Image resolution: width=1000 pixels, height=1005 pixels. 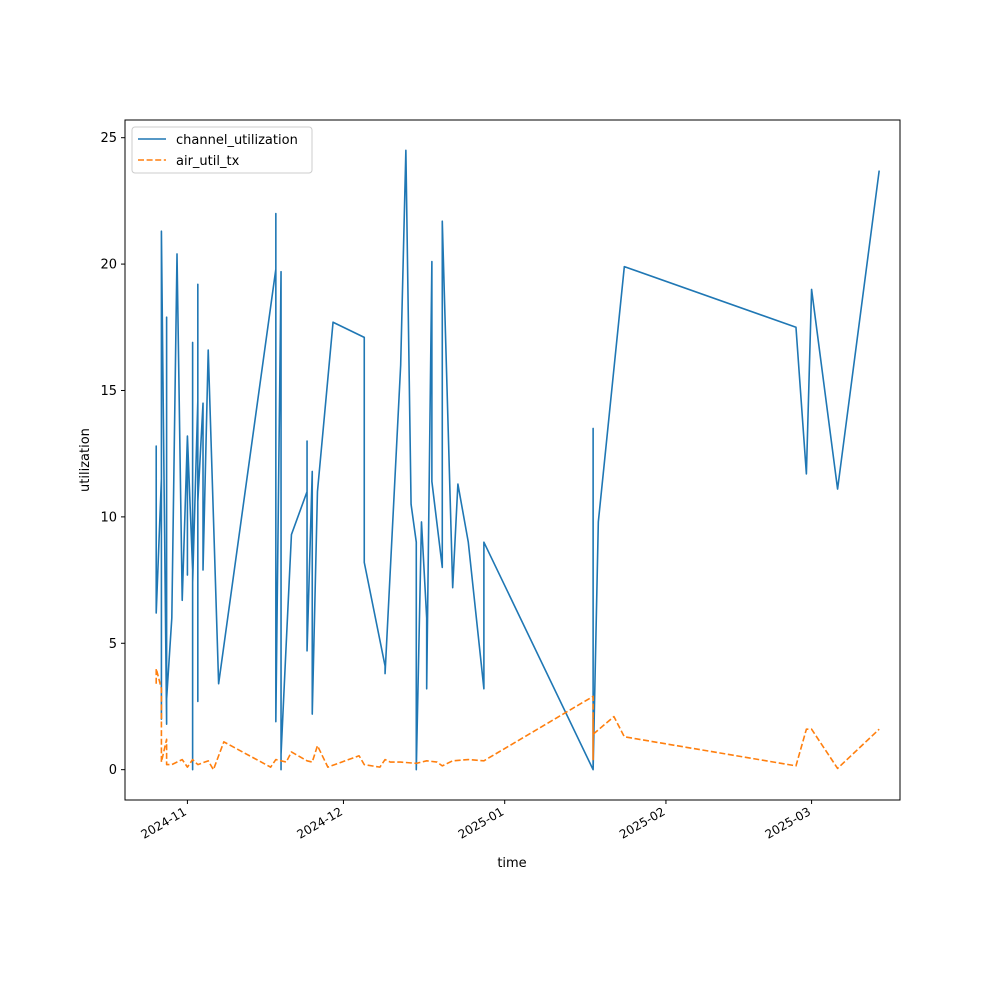 What do you see at coordinates (222, 150) in the screenshot?
I see `legend-box` at bounding box center [222, 150].